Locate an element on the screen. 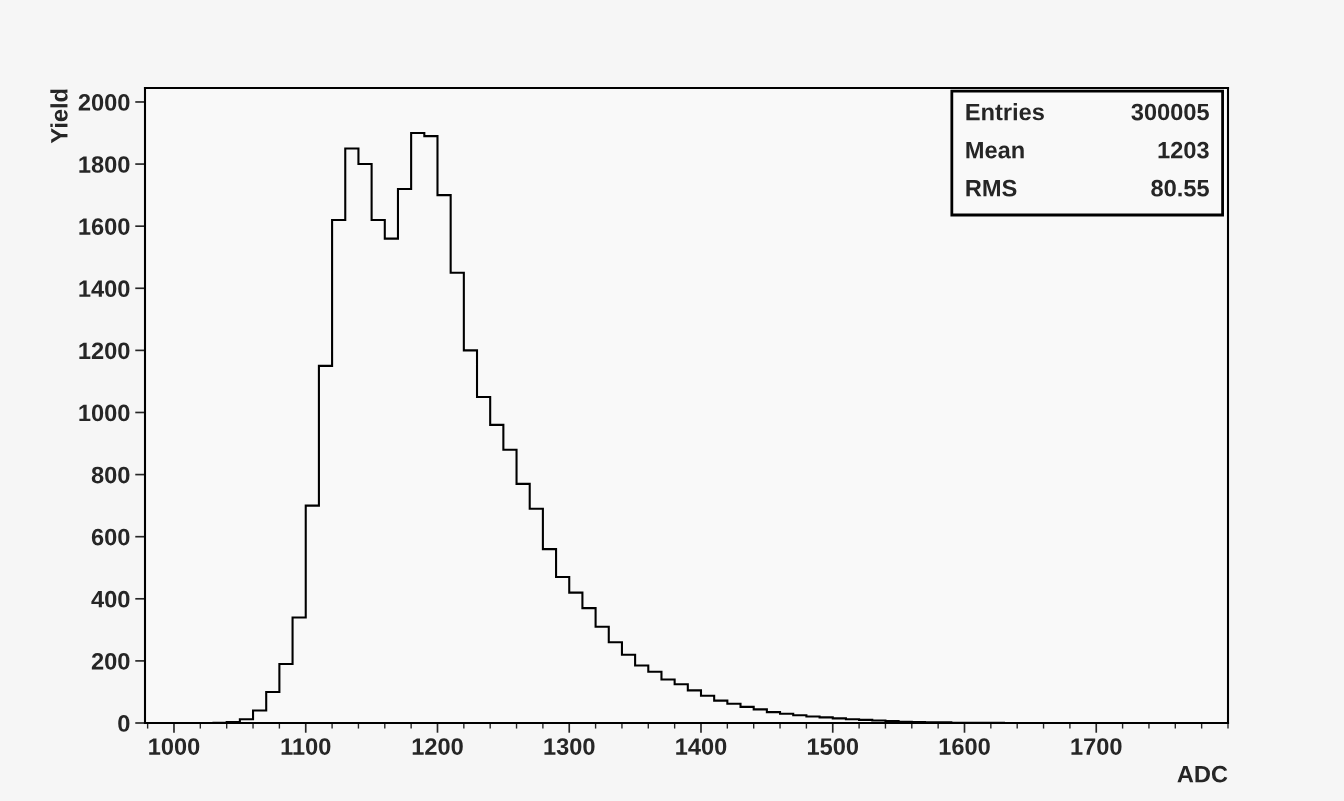 Image resolution: width=1344 pixels, height=801 pixels. x-tick-label: 1600 is located at coordinates (964, 746).